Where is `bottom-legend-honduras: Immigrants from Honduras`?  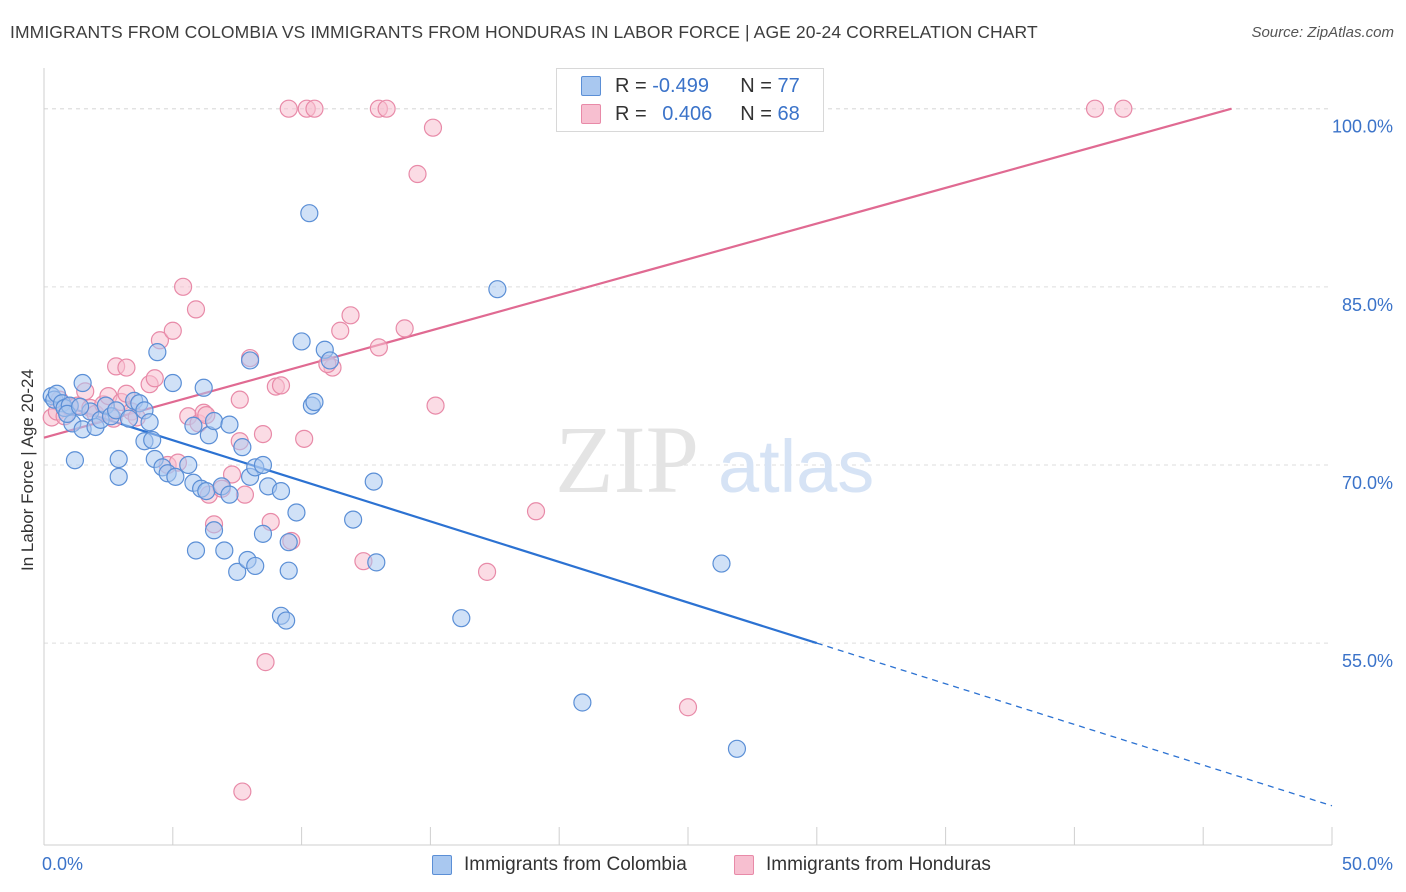 bottom-legend-honduras: Immigrants from Honduras is located at coordinates (862, 865).